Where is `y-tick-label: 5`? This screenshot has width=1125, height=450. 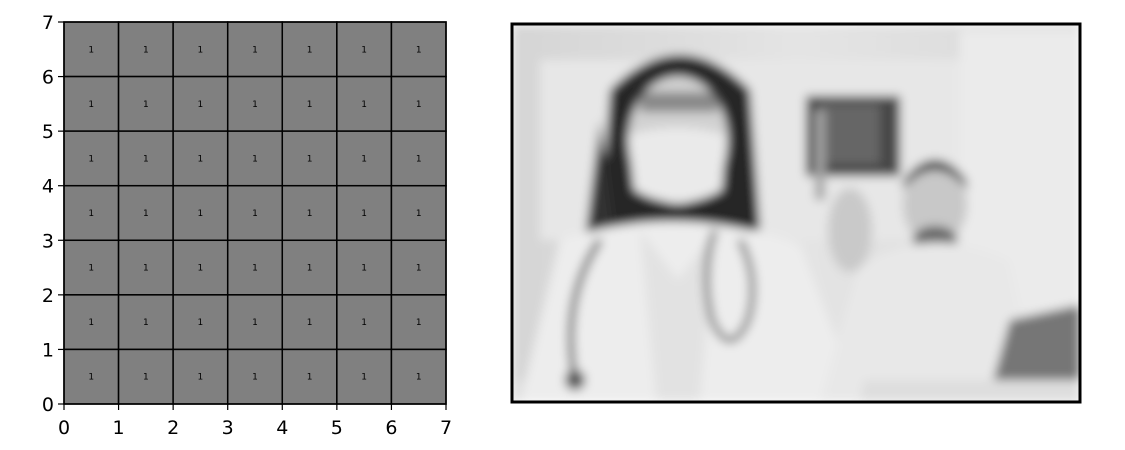
y-tick-label: 5 is located at coordinates (48, 132).